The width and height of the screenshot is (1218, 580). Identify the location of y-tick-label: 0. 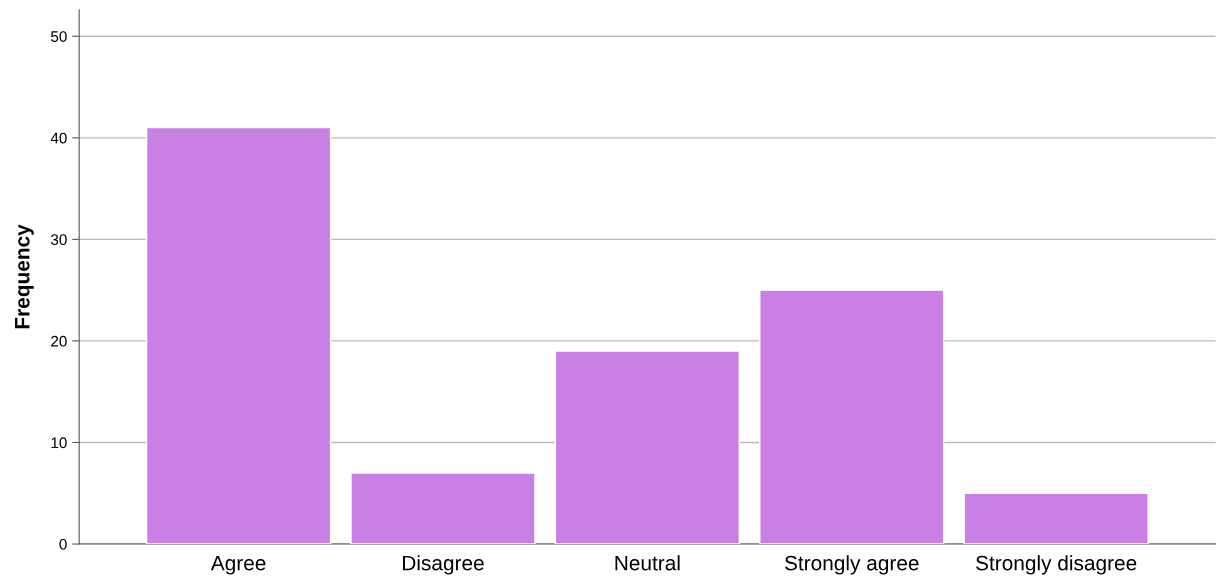
(63, 544).